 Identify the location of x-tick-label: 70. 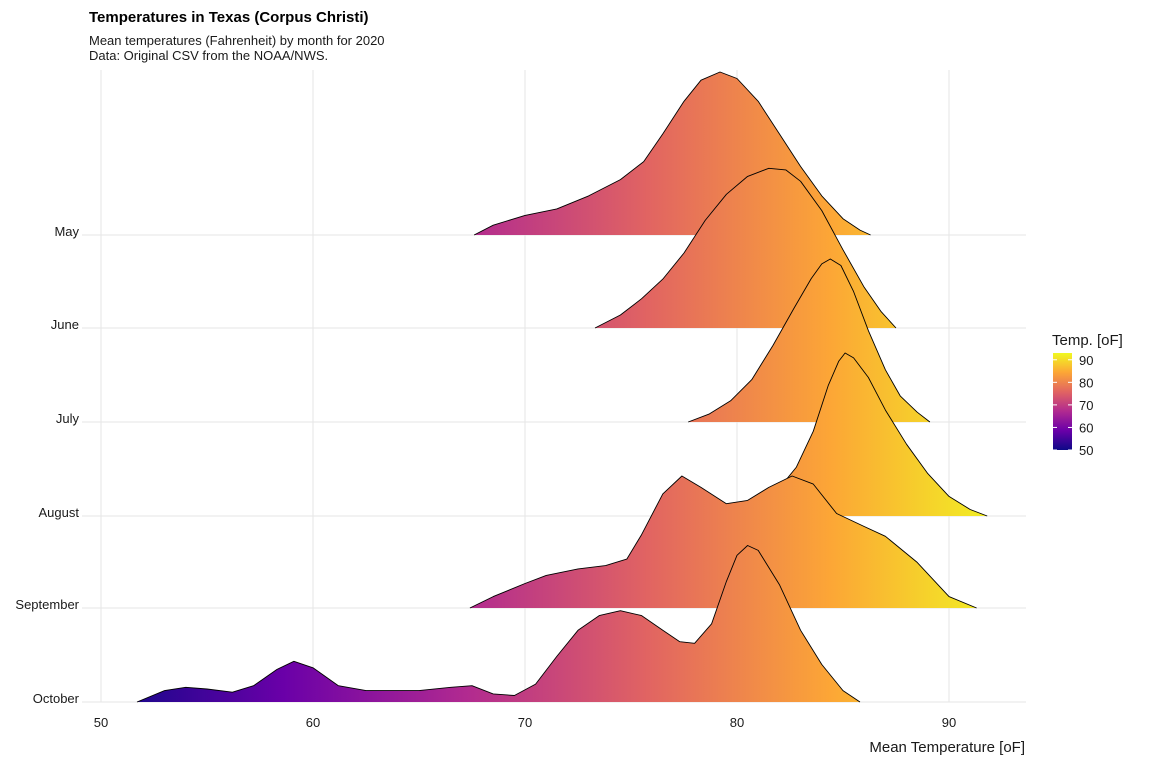
(525, 722).